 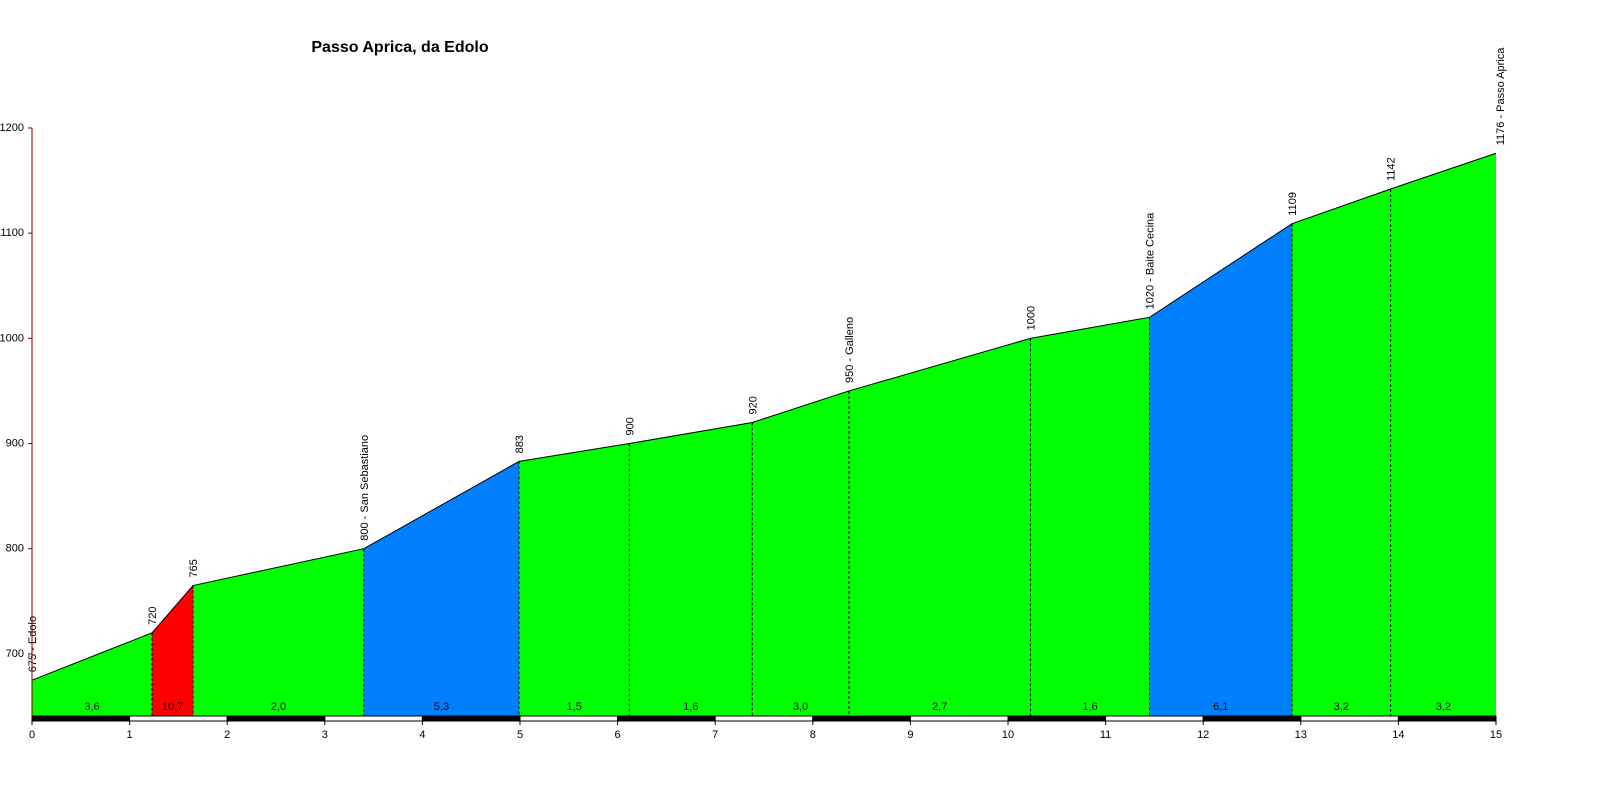 What do you see at coordinates (939, 707) in the screenshot?
I see `gradient-label: 2,7` at bounding box center [939, 707].